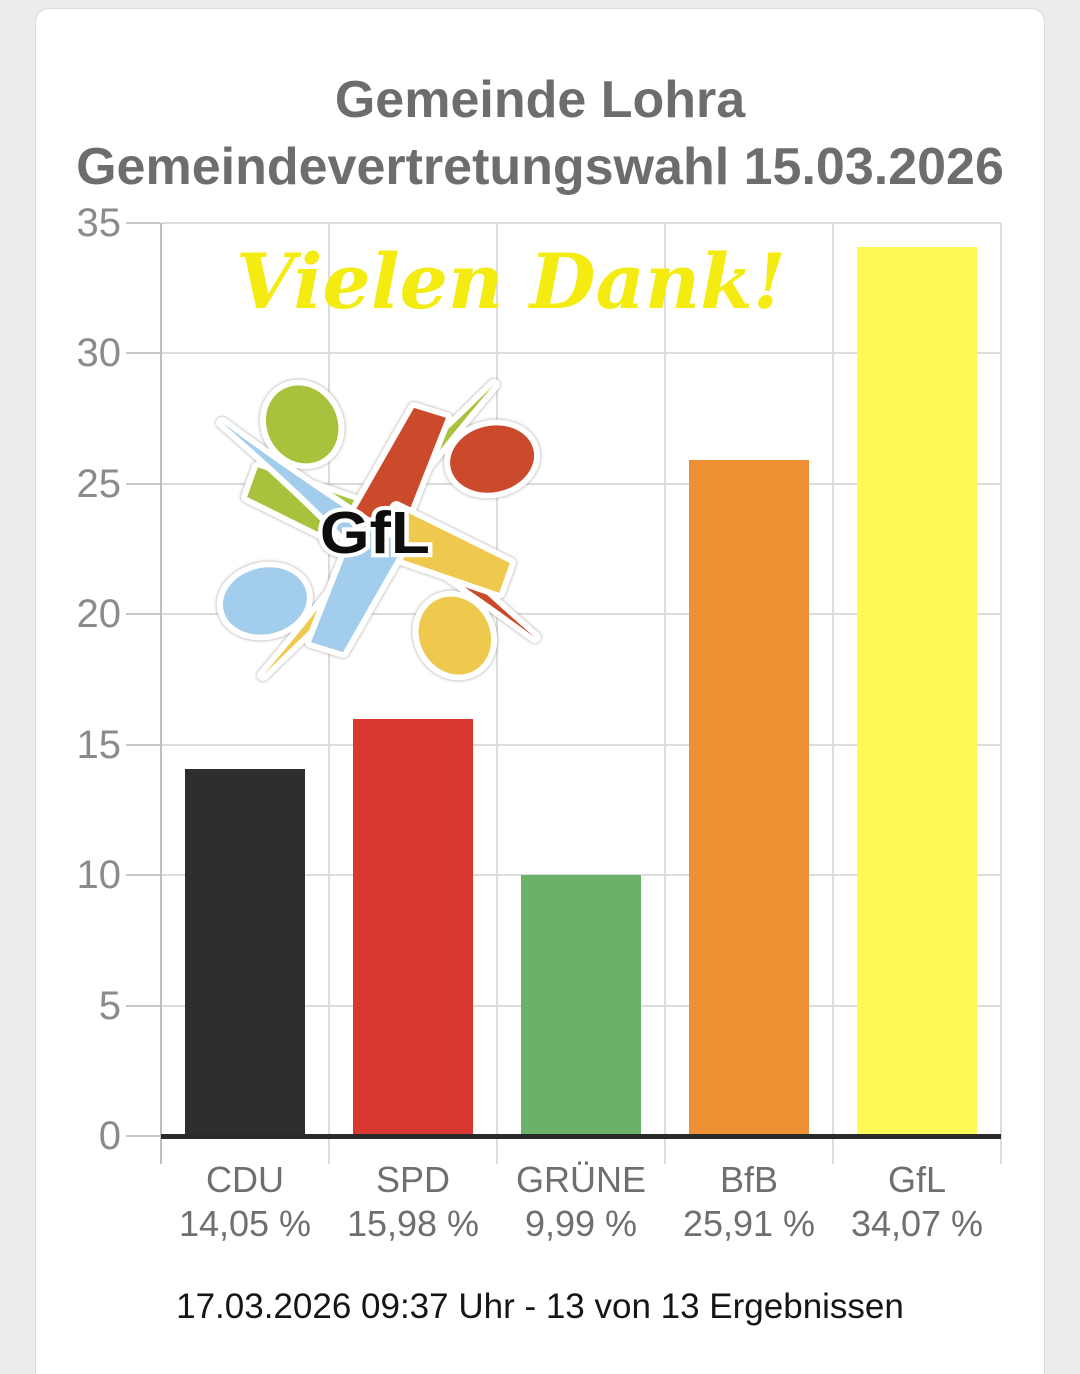  What do you see at coordinates (245, 1223) in the screenshot?
I see `category-value: 14,05 %` at bounding box center [245, 1223].